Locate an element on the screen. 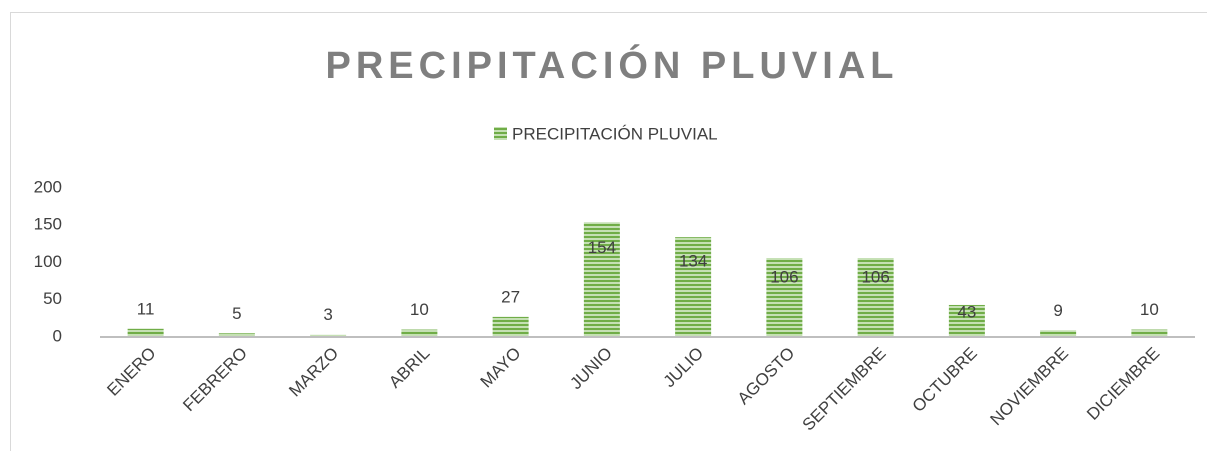 The image size is (1207, 451). data-label: 11 is located at coordinates (146, 308).